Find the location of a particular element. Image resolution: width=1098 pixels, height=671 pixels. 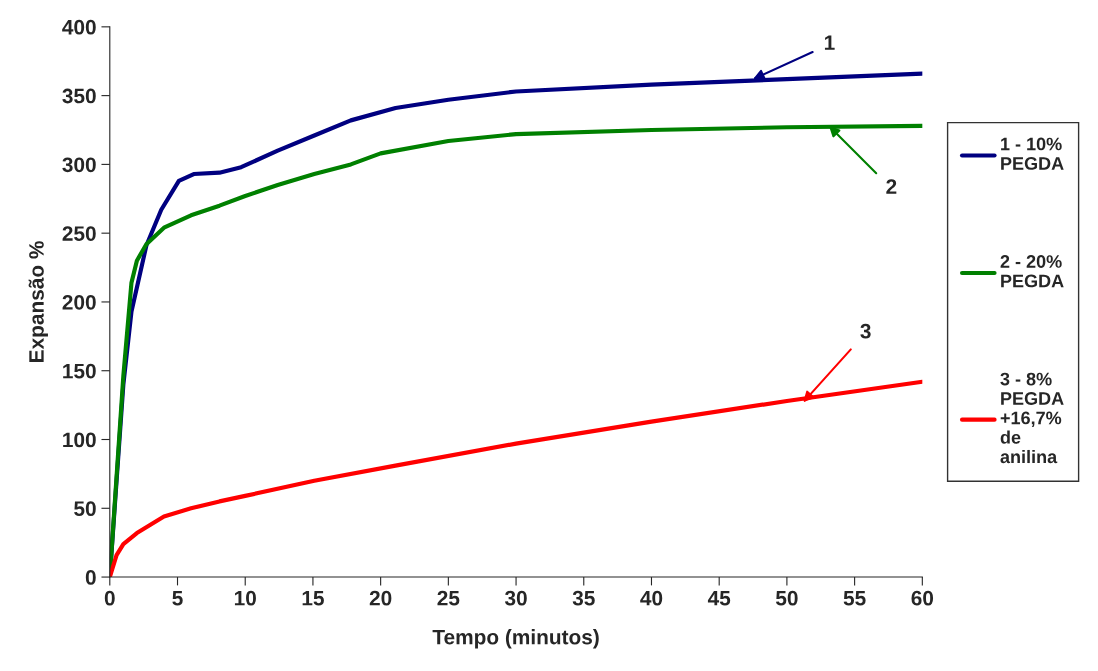

x-tick-label: 25 is located at coordinates (448, 598).